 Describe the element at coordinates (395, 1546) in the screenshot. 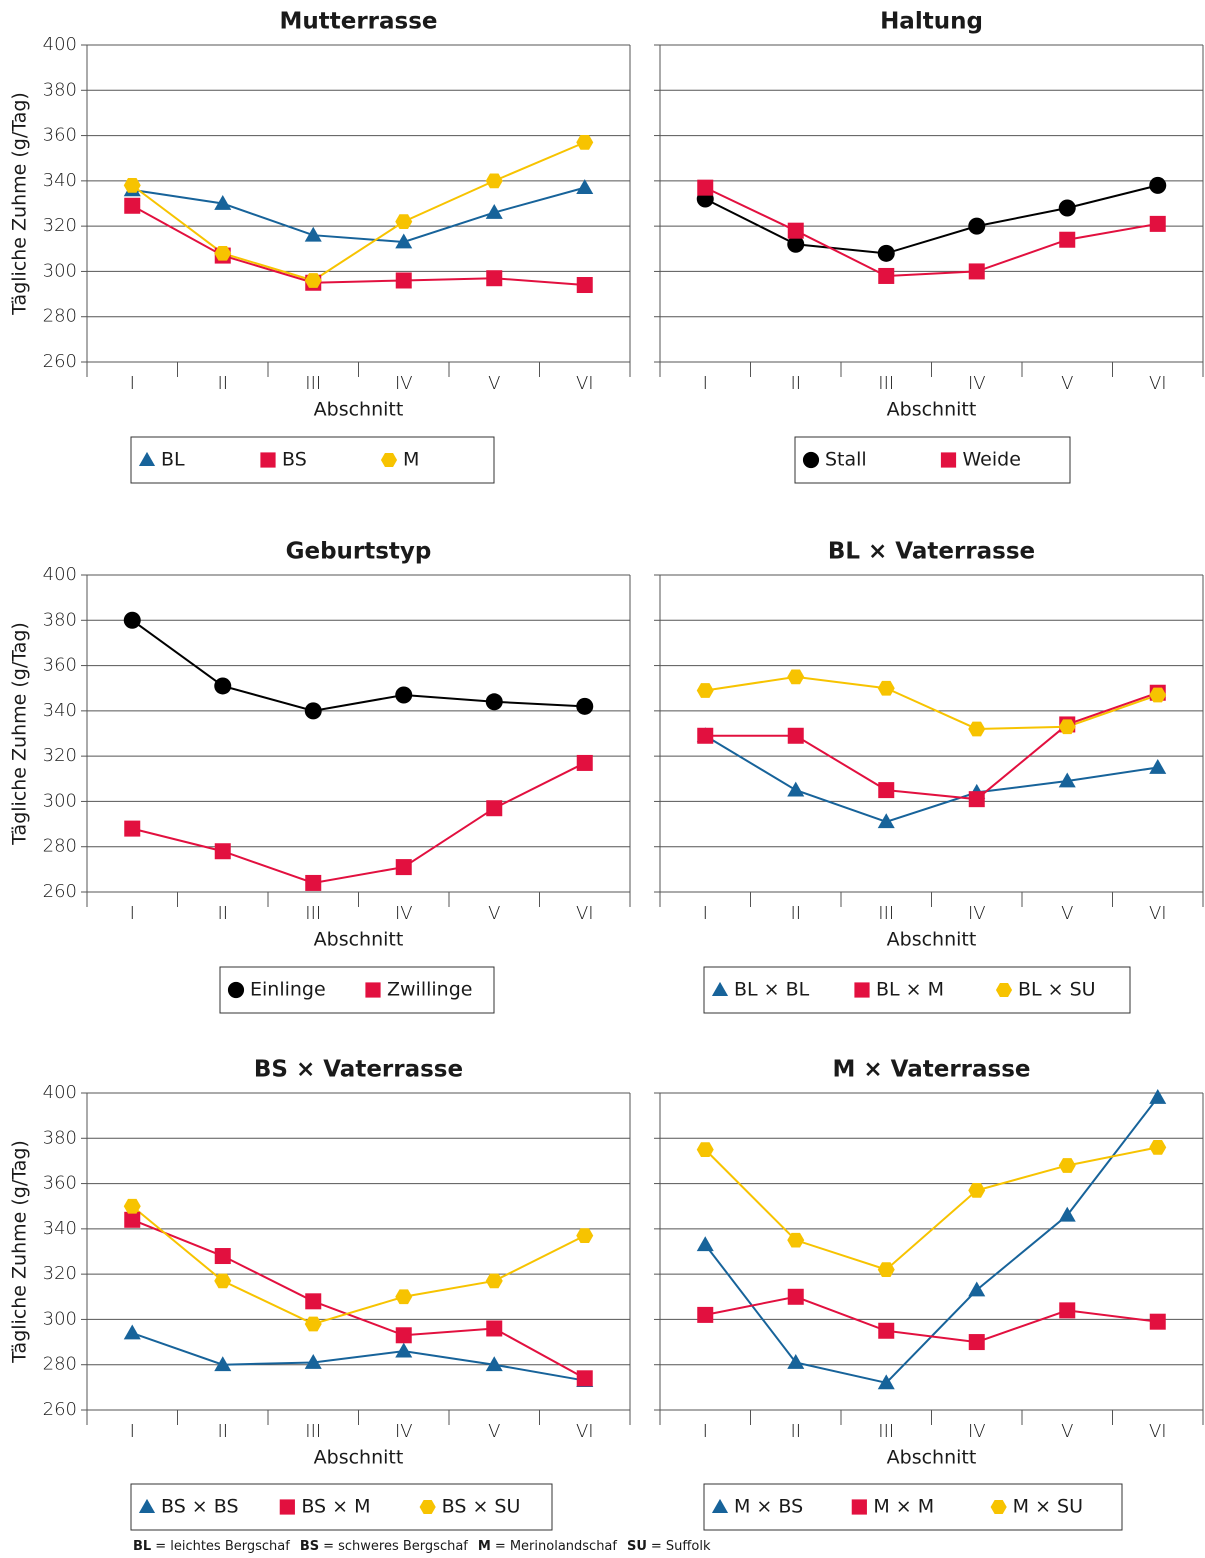

I see `footnote-text: = schweres Bergschaf` at that location.